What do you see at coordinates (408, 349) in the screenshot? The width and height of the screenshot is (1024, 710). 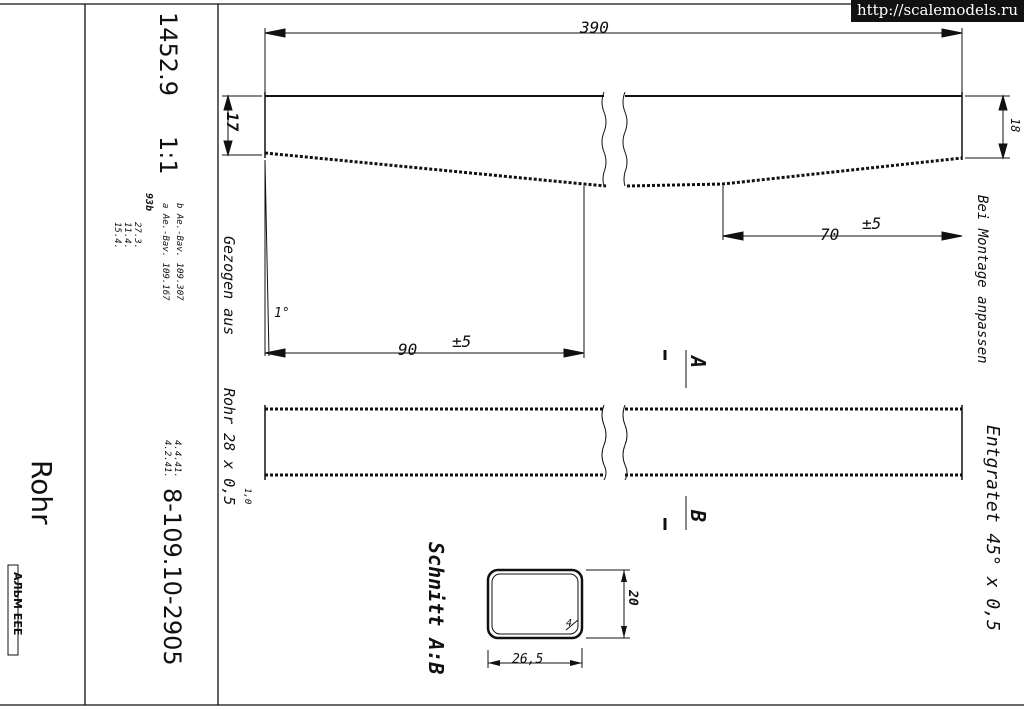 I see `dim-taper-left: 90` at bounding box center [408, 349].